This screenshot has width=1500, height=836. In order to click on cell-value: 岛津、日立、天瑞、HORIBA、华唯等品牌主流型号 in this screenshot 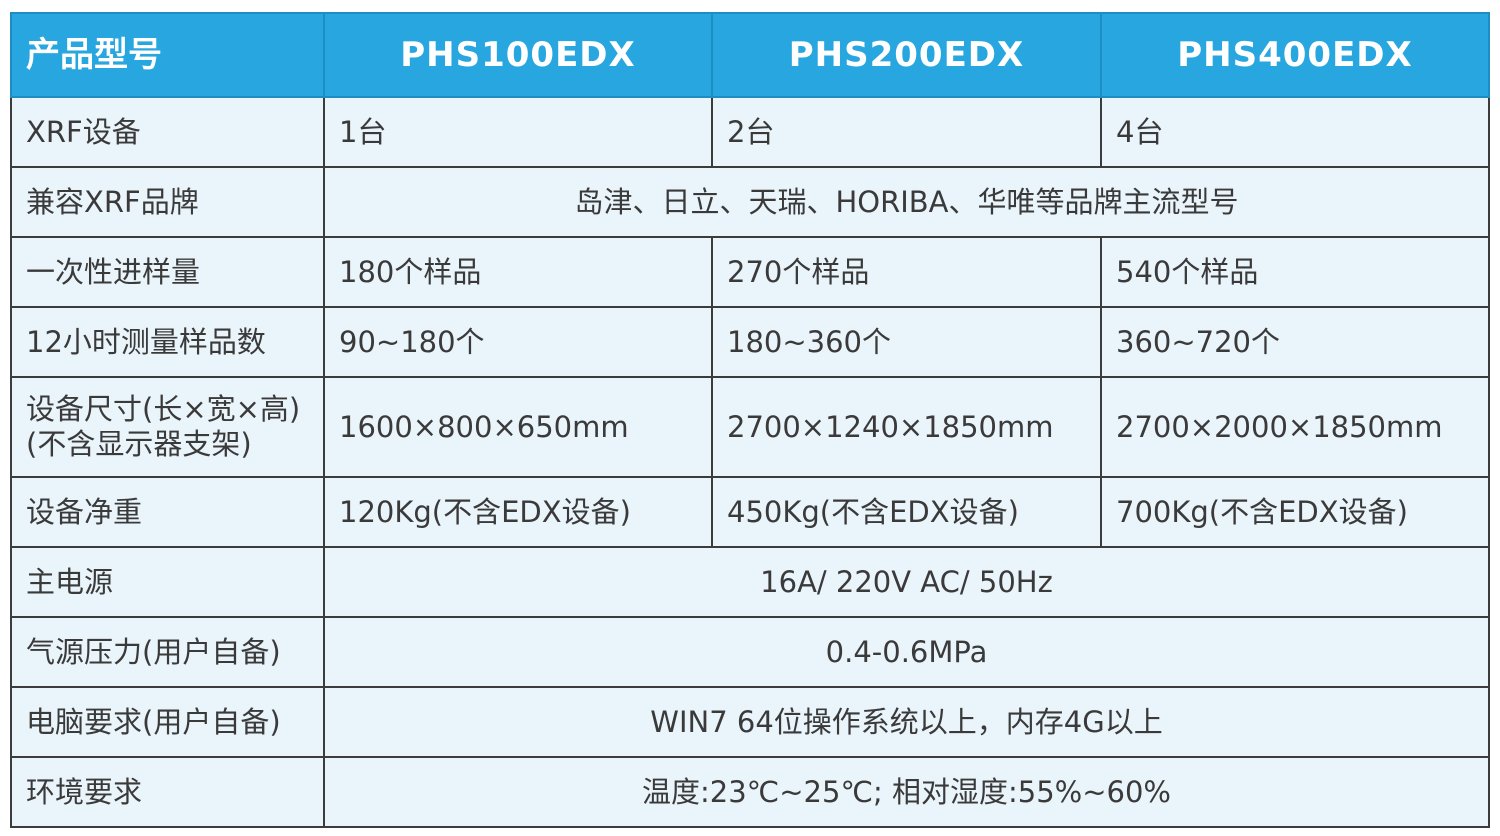, I will do `click(906, 202)`.